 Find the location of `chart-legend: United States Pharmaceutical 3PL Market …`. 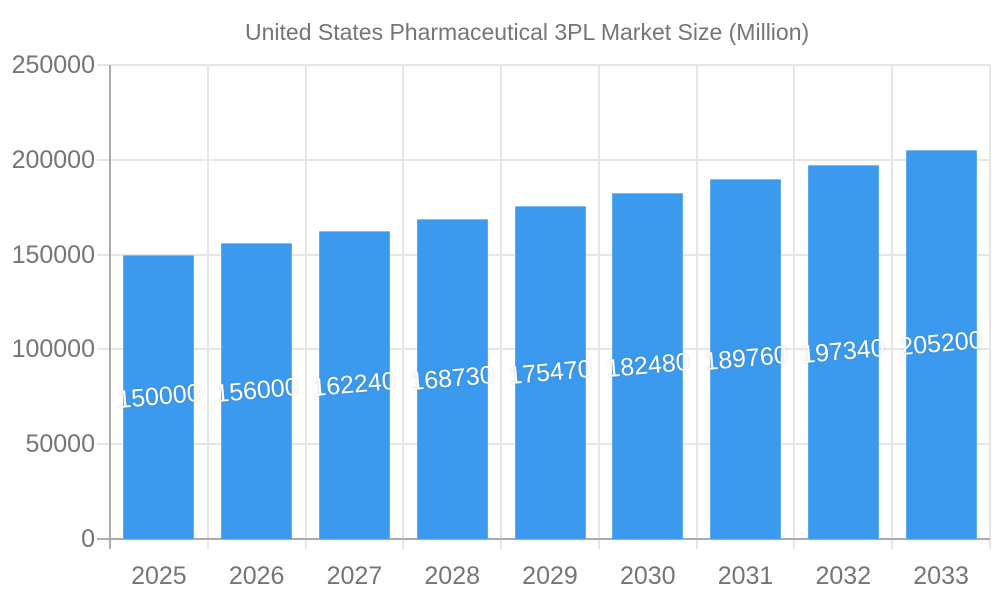

chart-legend: United States Pharmaceutical 3PL Market … is located at coordinates (482, 32).